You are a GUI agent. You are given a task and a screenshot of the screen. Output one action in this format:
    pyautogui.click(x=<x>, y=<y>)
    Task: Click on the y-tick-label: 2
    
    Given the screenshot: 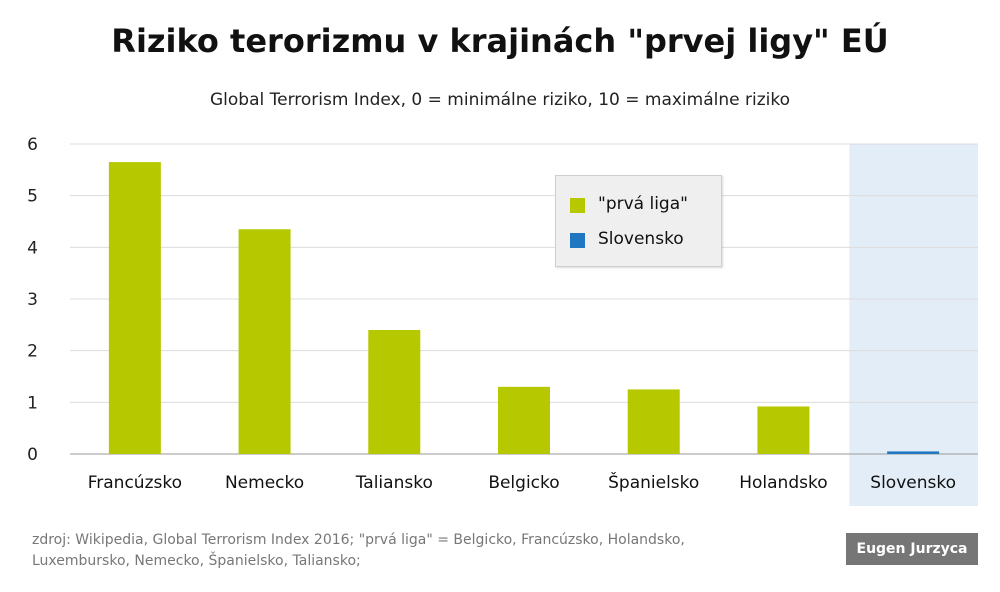 What is the action you would take?
    pyautogui.click(x=32, y=352)
    